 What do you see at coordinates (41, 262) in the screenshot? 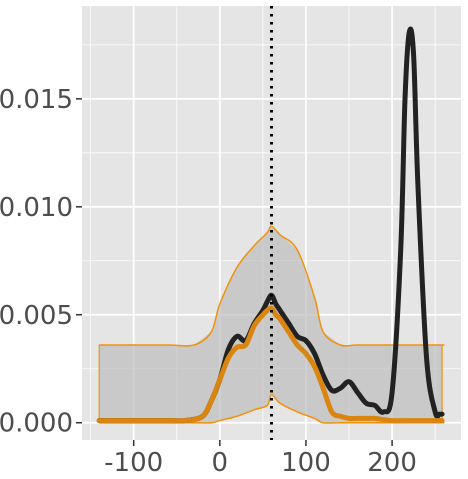
I see `y-axis: 0.000 0.005 0.010 0.015` at bounding box center [41, 262].